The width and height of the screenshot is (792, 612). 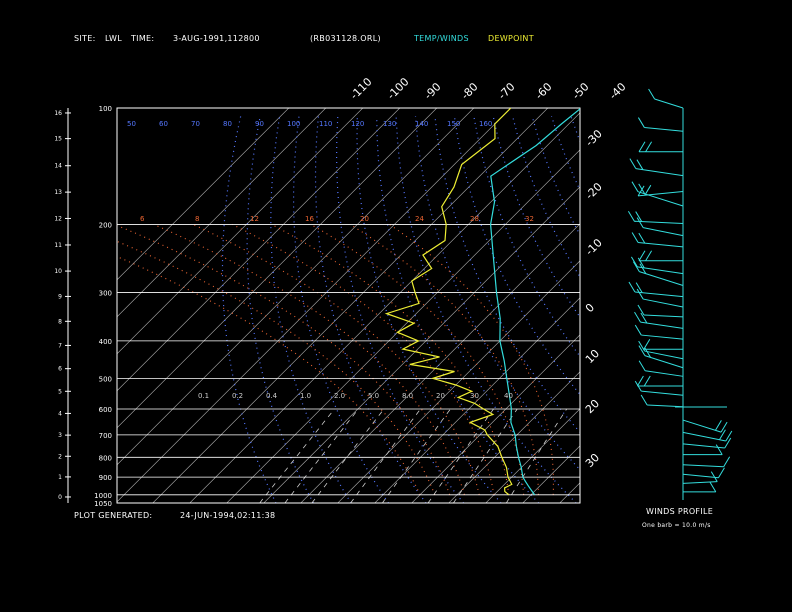 I want to click on mixing-ratio-label: 20, so click(x=440, y=396).